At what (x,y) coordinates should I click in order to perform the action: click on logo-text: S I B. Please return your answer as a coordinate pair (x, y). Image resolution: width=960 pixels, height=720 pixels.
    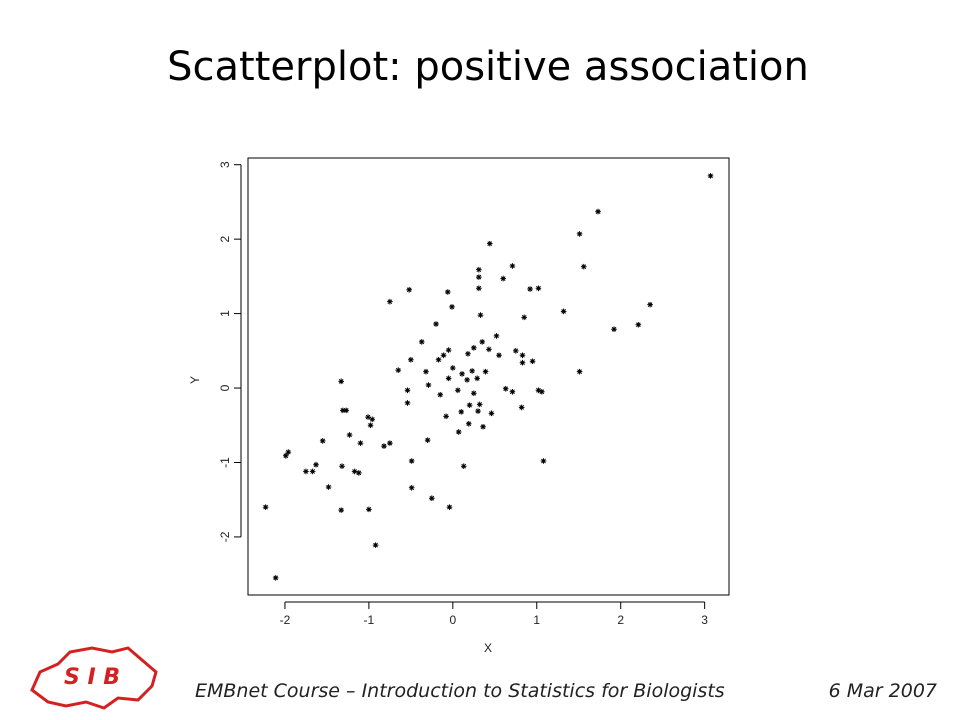
    Looking at the image, I should click on (92, 677).